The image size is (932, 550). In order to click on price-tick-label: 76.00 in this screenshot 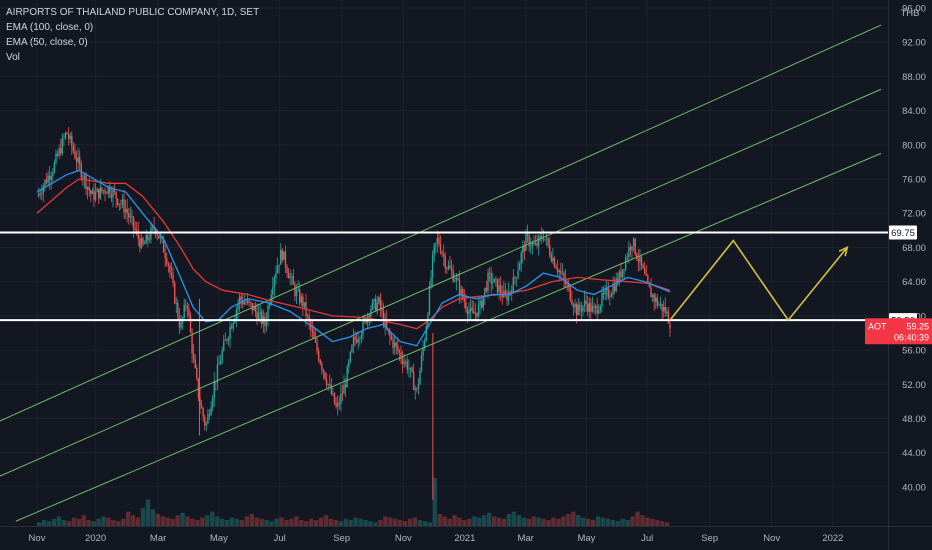, I will do `click(914, 180)`.